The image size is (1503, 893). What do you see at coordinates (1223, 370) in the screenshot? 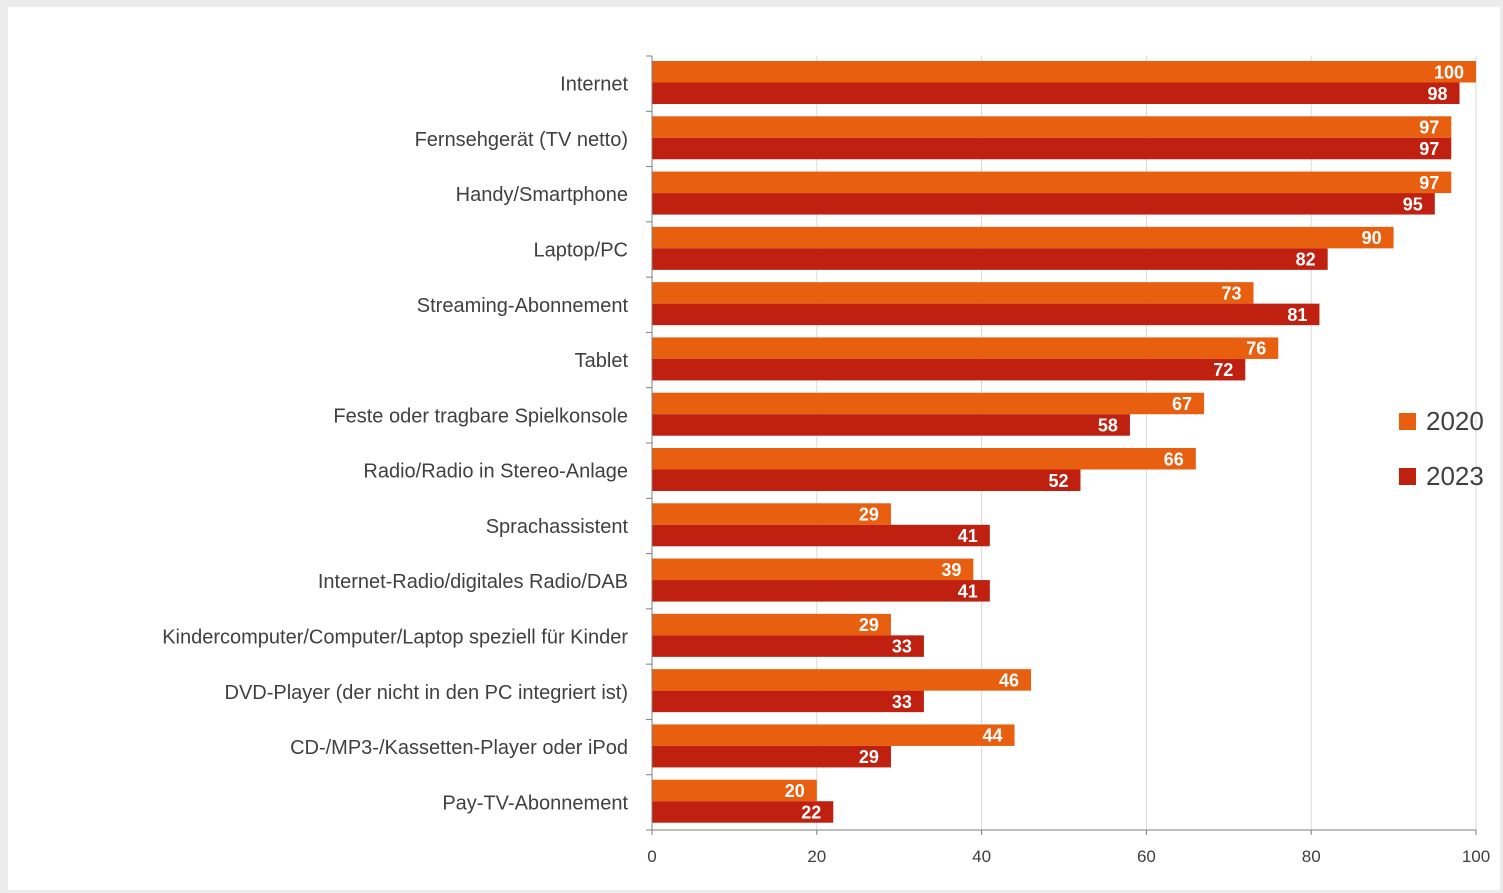
I see `data-label-2023: 72` at bounding box center [1223, 370].